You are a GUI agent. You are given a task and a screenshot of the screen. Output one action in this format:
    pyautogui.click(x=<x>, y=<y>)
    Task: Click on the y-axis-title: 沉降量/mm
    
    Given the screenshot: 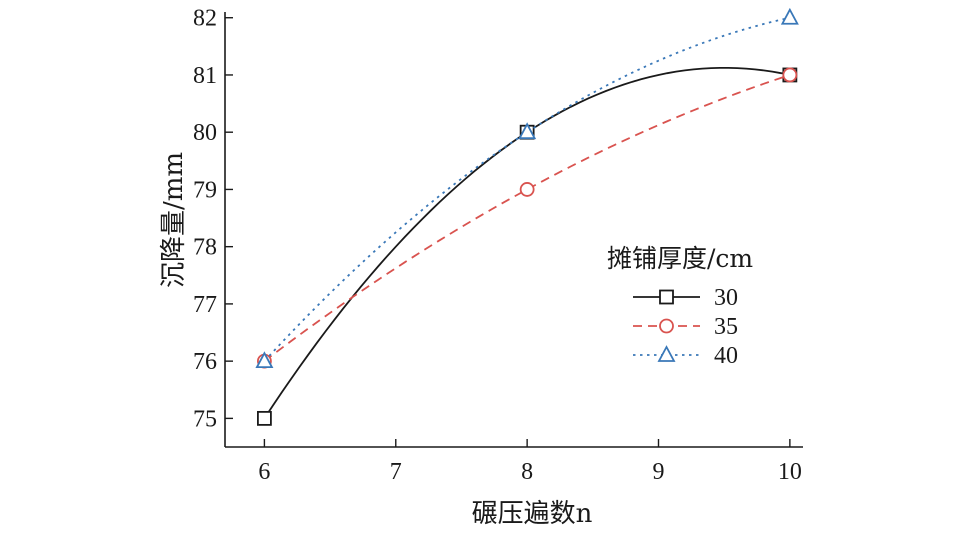 What is the action you would take?
    pyautogui.click(x=174, y=220)
    